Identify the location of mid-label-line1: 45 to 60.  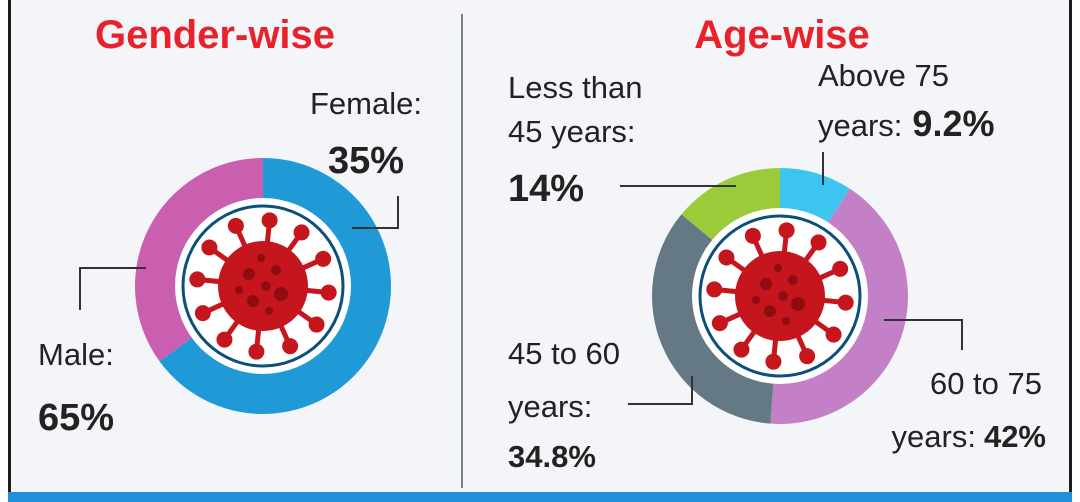
(564, 353).